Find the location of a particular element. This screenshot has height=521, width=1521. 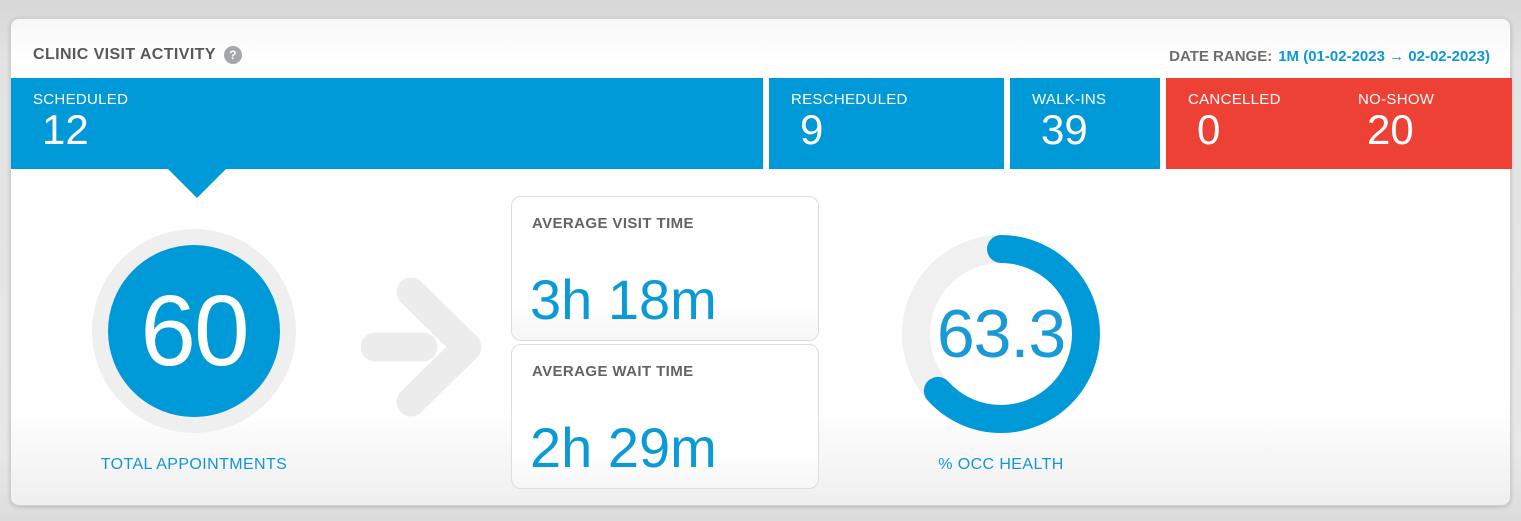

segment-label: CANCELLED is located at coordinates (1234, 99).